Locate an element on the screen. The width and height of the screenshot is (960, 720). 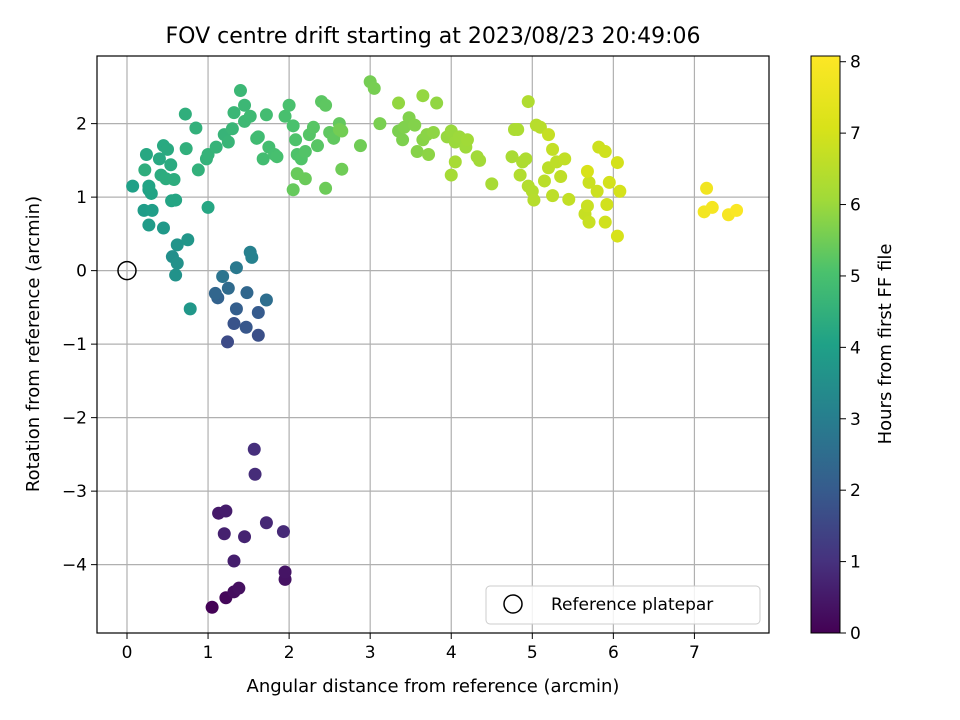
x-tick-label: 4 is located at coordinates (451, 653).